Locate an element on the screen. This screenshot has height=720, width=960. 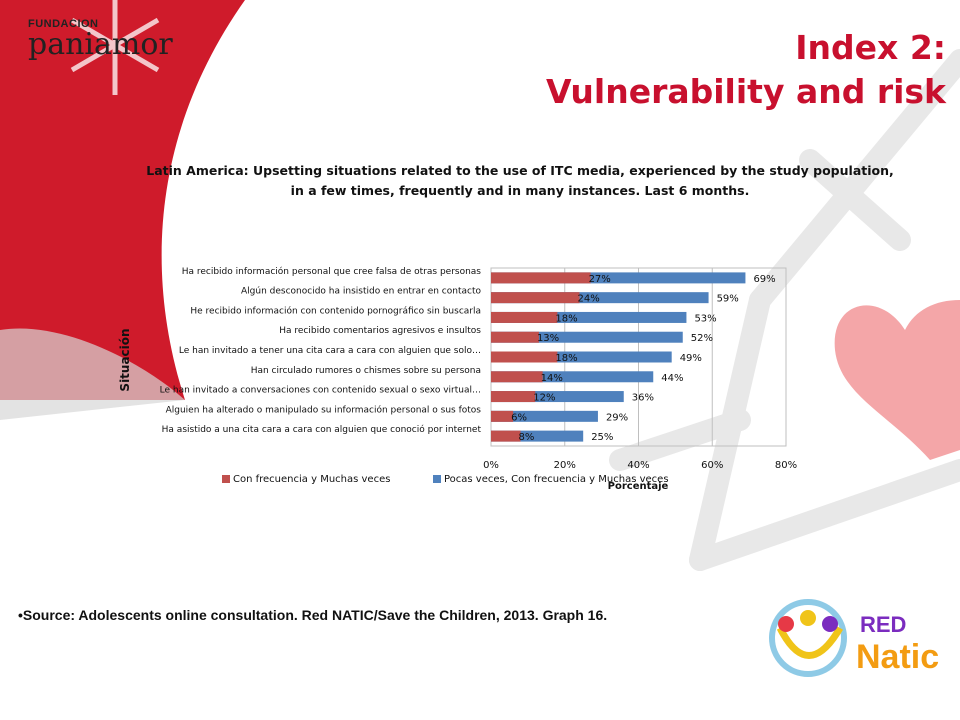
slide-title-line2: Vulnerability and risk is located at coordinates (746, 91).